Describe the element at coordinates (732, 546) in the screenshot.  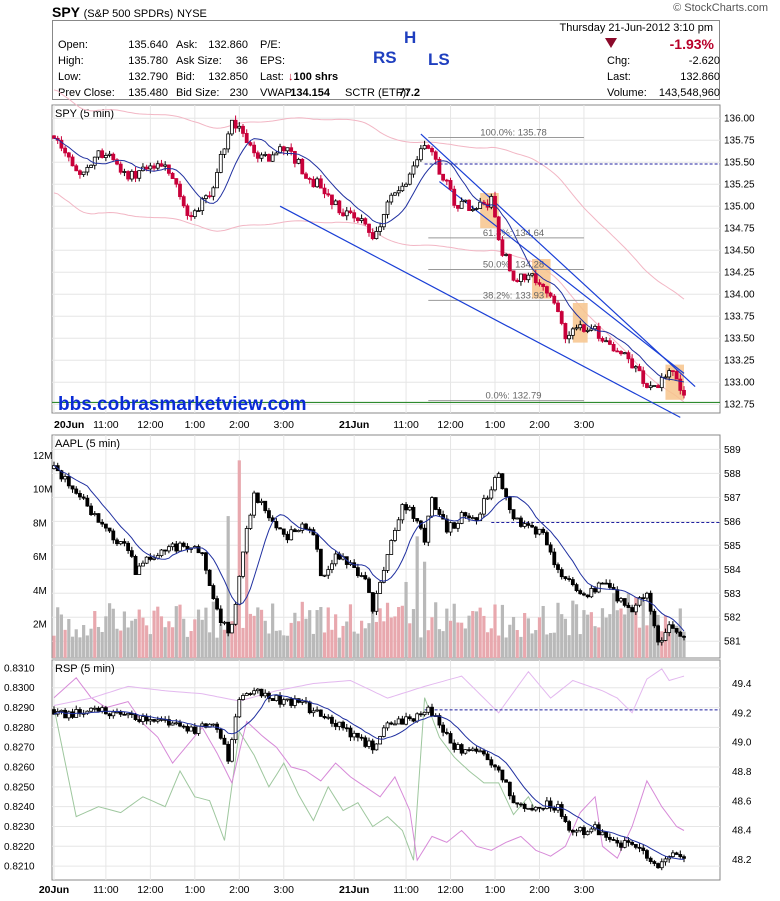
I see `y-tick-label: 585` at that location.